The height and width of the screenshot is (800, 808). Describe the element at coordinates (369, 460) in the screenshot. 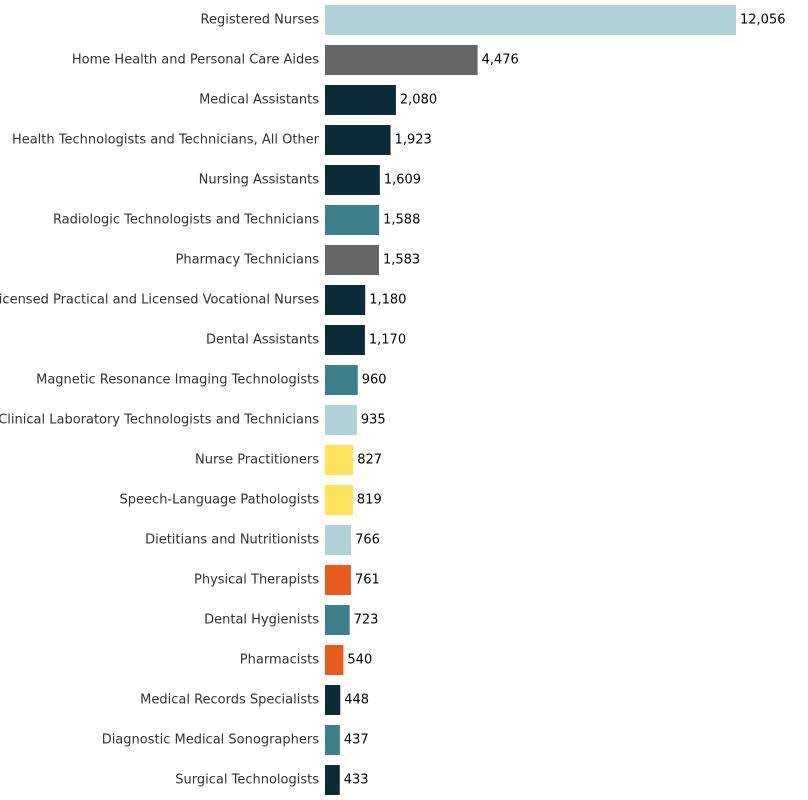

I see `value-label: 827` at that location.